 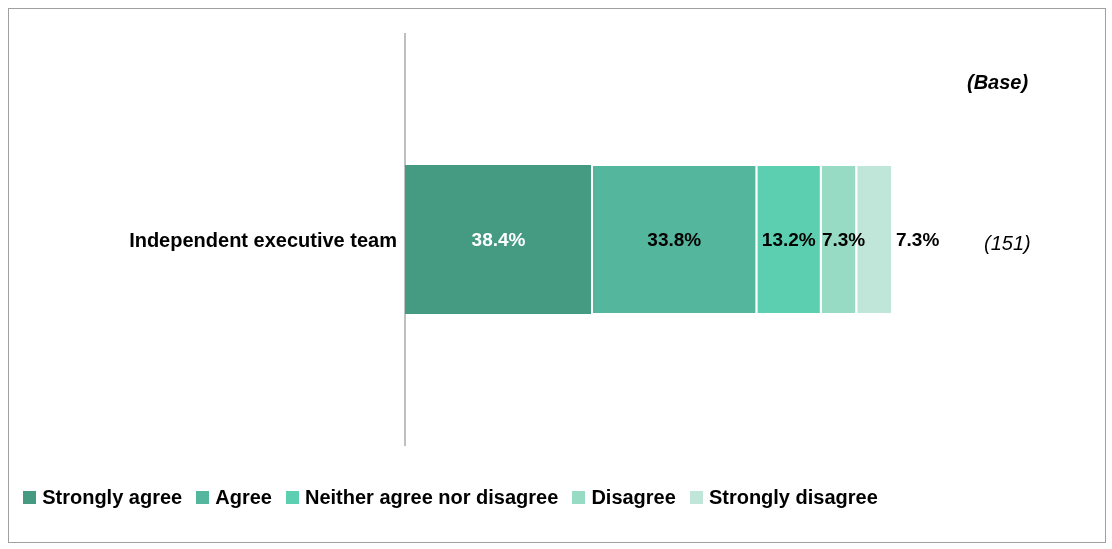 What do you see at coordinates (633, 497) in the screenshot?
I see `legend-label: Disagree` at bounding box center [633, 497].